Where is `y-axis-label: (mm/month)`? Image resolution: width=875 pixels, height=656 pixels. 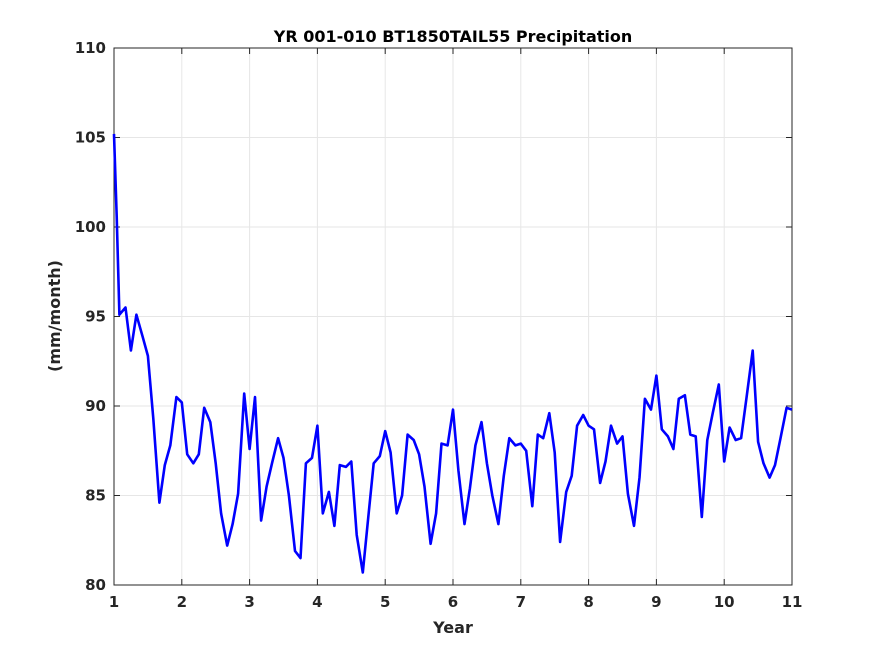
y-axis-label: (mm/month) is located at coordinates (54, 316).